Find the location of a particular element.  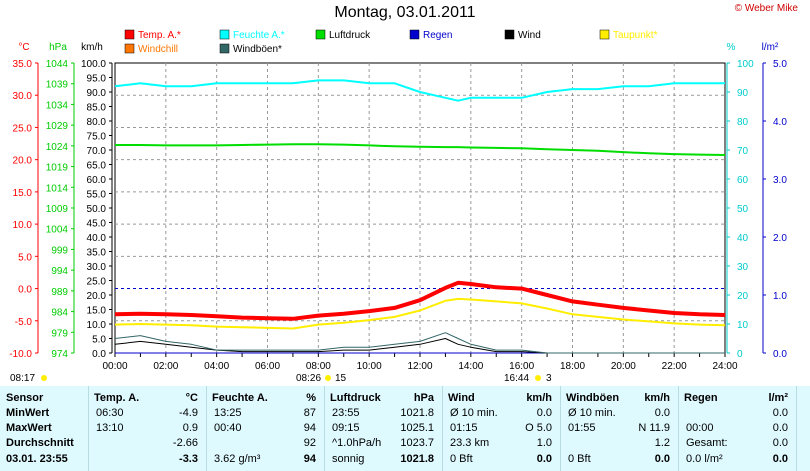

annotation-time: 08:26 is located at coordinates (308, 378).